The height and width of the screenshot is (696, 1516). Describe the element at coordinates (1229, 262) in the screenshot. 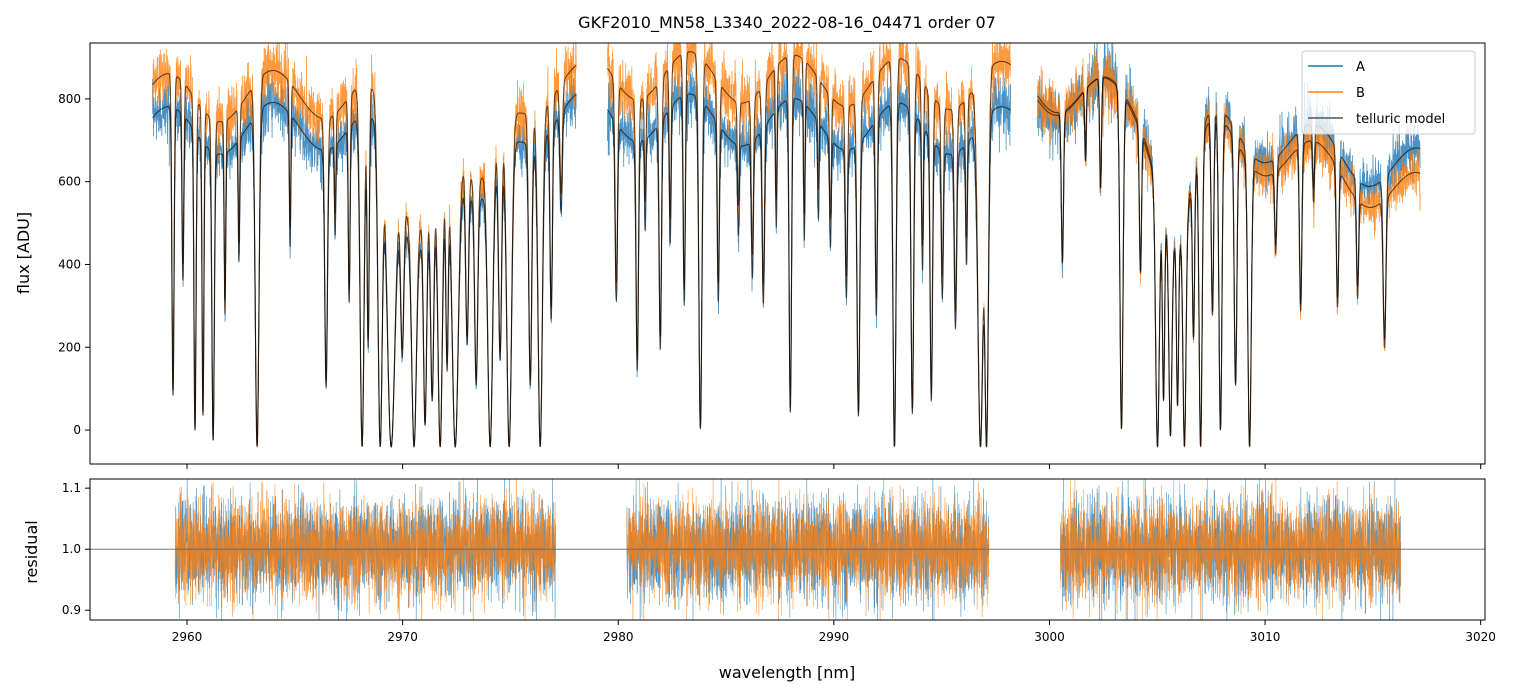

I see `telluric-model-line` at that location.